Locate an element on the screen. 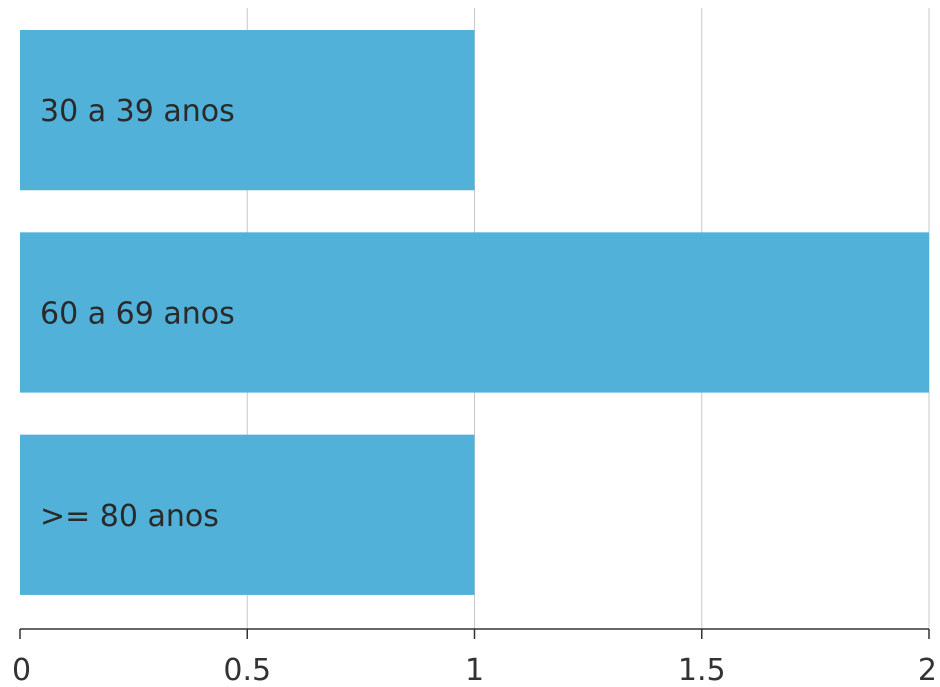  bar-label: 30 a 39 anos is located at coordinates (137, 111).